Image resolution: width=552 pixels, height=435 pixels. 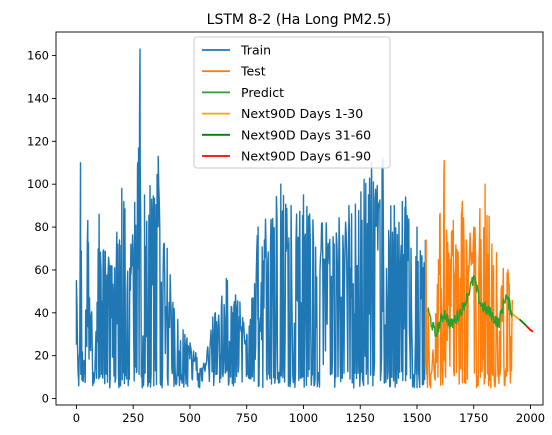 I want to click on legend-label: Train, so click(x=255, y=50).